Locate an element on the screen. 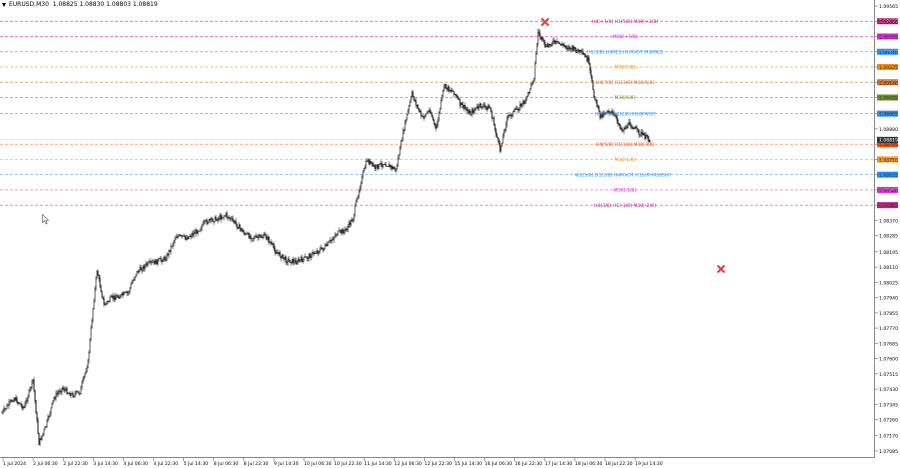 The width and height of the screenshot is (900, 468). symbol-menu-icon is located at coordinates (4, 4).